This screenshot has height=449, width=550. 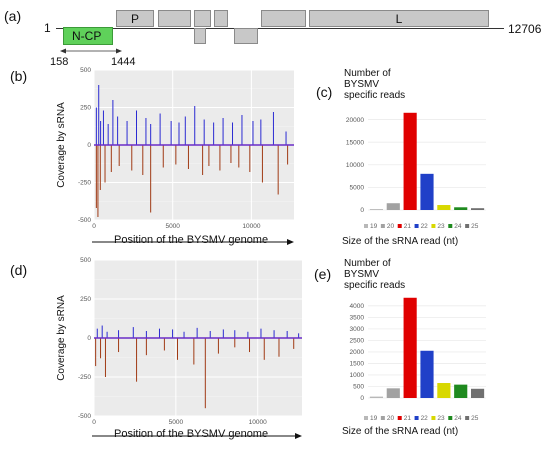 I want to click on panel-label-e: (e), so click(x=323, y=274).